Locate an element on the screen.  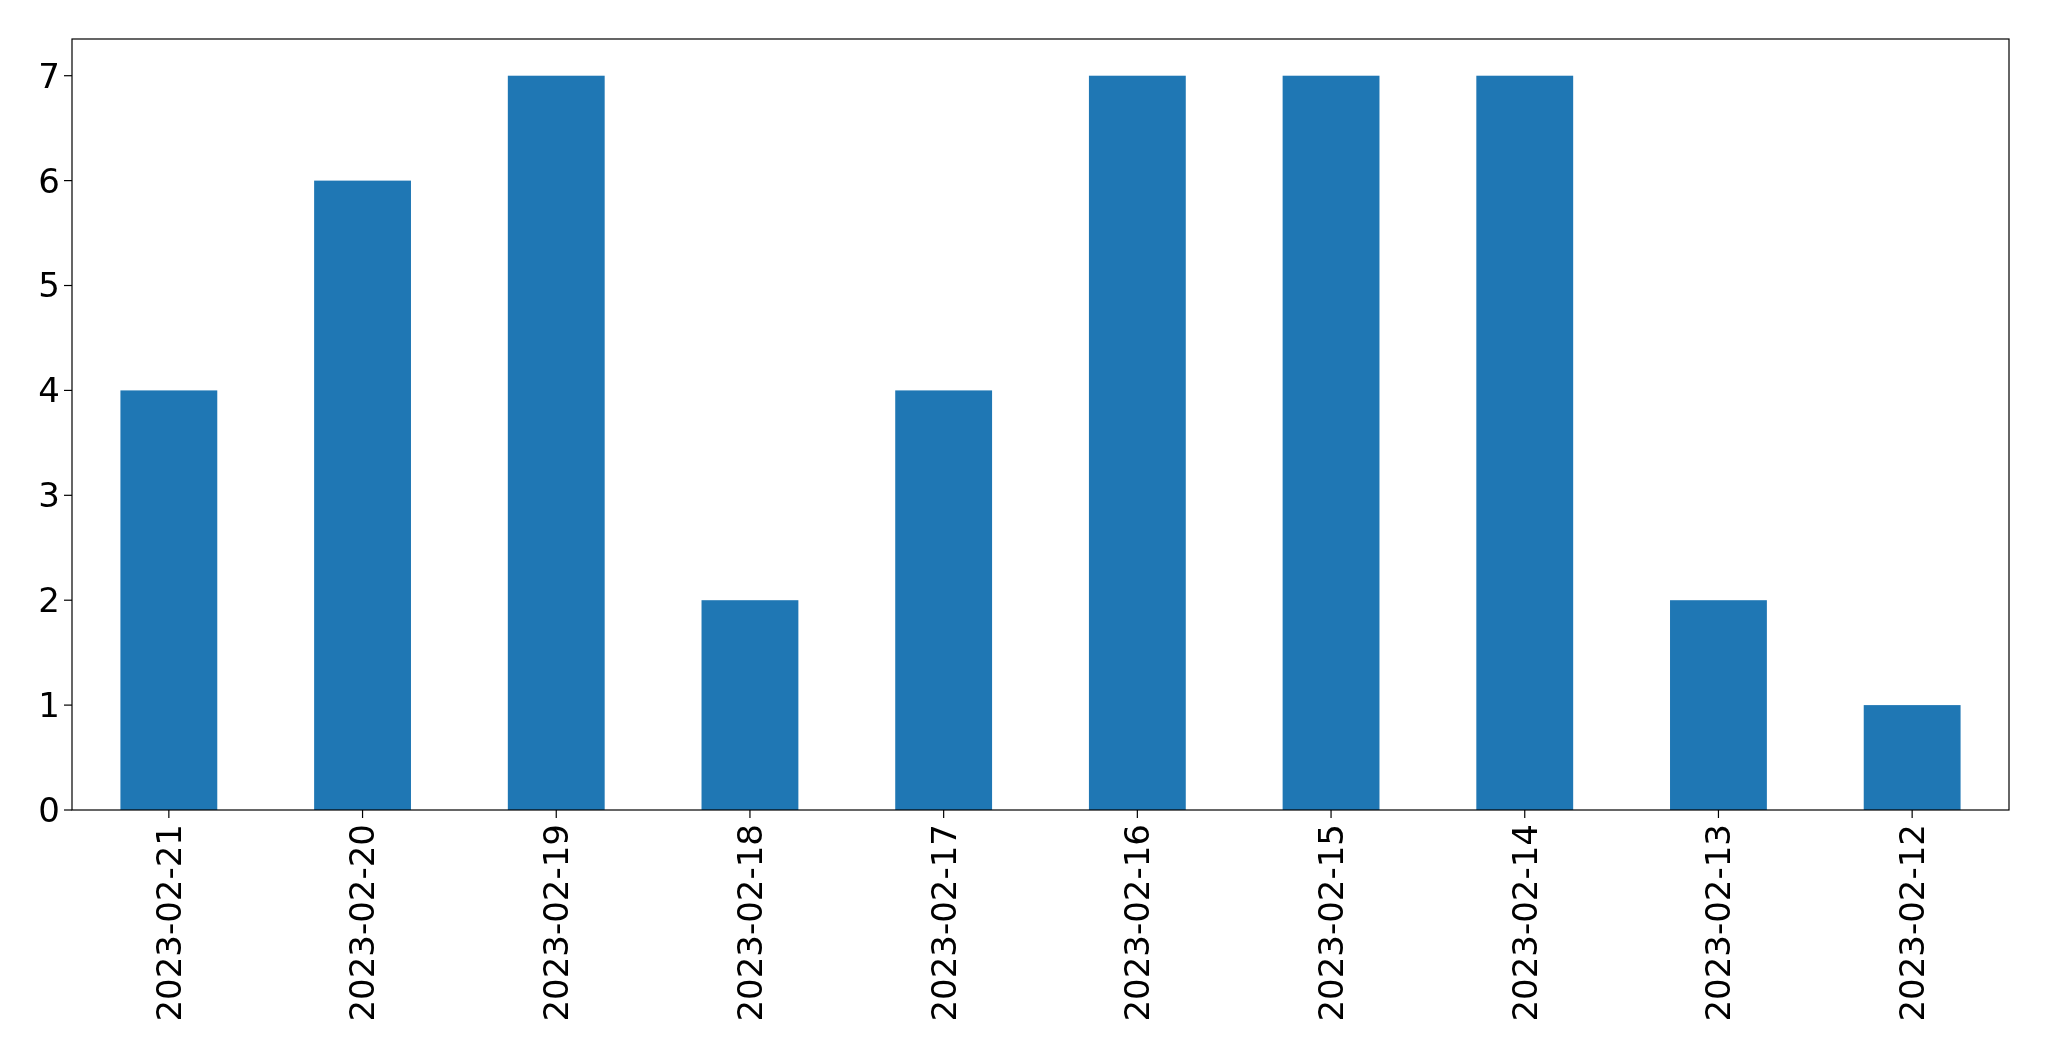
y-tick-label: 2 is located at coordinates (49, 600).